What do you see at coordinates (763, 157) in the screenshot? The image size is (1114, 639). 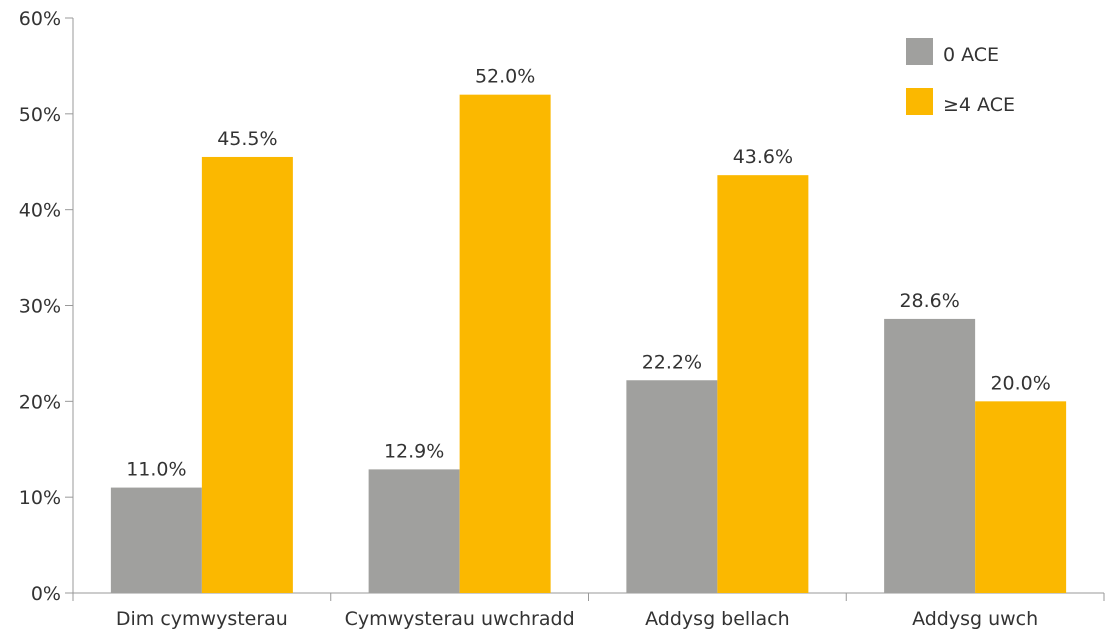 I see `data-label: 43.6%` at bounding box center [763, 157].